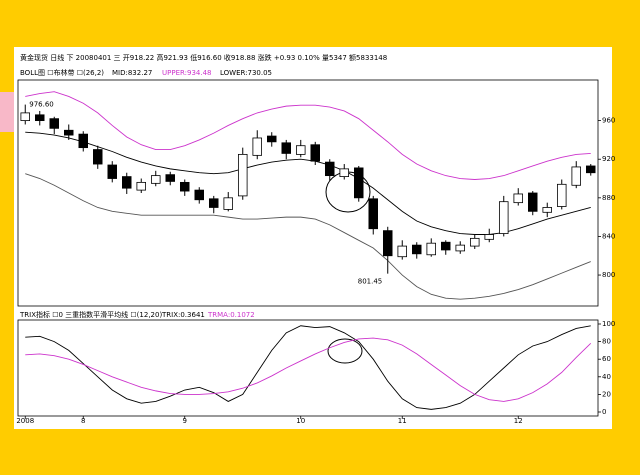 The width and height of the screenshot is (640, 475). What do you see at coordinates (606, 359) in the screenshot?
I see `y-tick-label: 60` at bounding box center [606, 359].